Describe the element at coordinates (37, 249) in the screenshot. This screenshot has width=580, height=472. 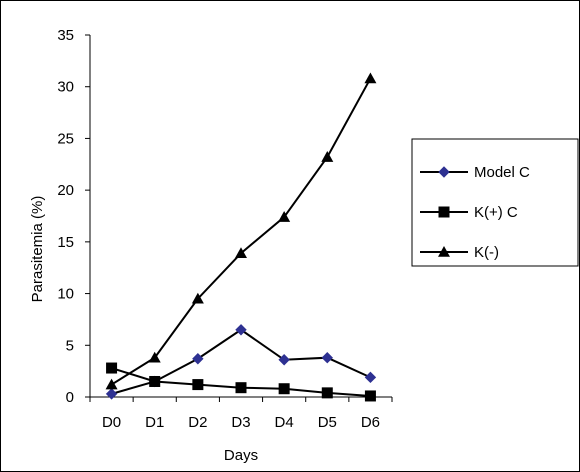
I see `y-axis-label: Parasitemia (%)` at that location.